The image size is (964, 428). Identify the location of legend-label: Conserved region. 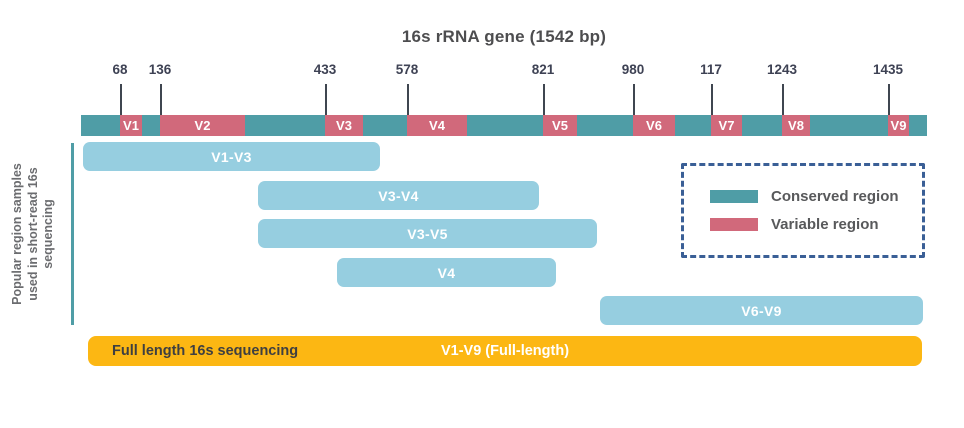
(835, 196).